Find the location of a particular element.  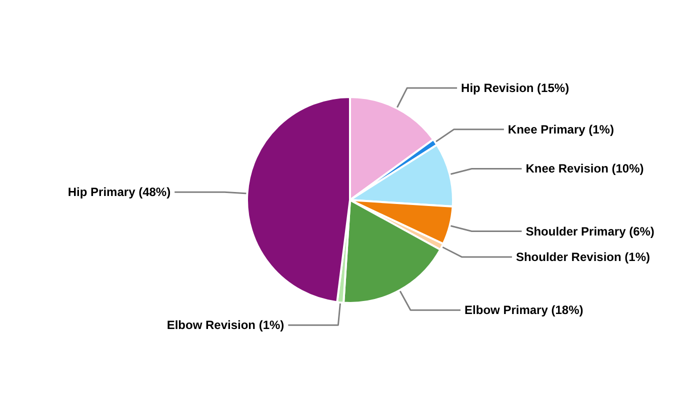

slice-label: Hip Revision (15%) is located at coordinates (515, 88).